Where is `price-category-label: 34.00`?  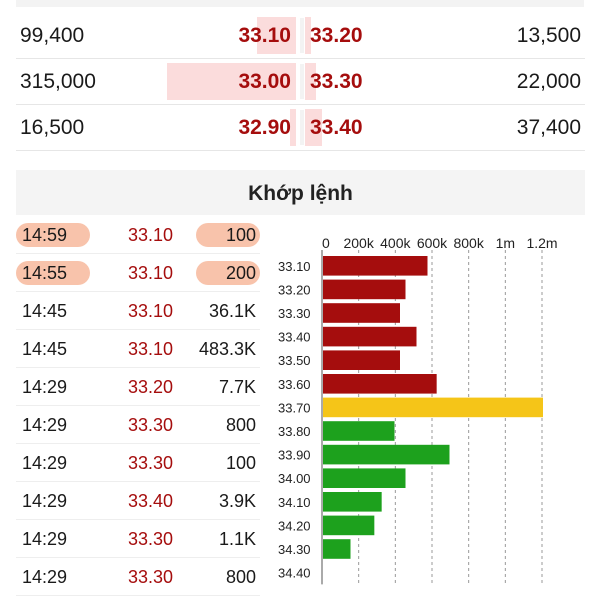
price-category-label: 34.00 is located at coordinates (294, 478).